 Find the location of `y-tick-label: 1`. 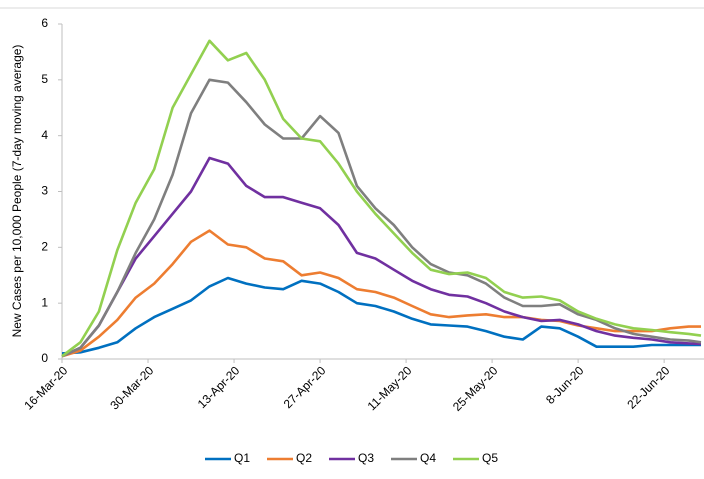

y-tick-label: 1 is located at coordinates (44, 302).